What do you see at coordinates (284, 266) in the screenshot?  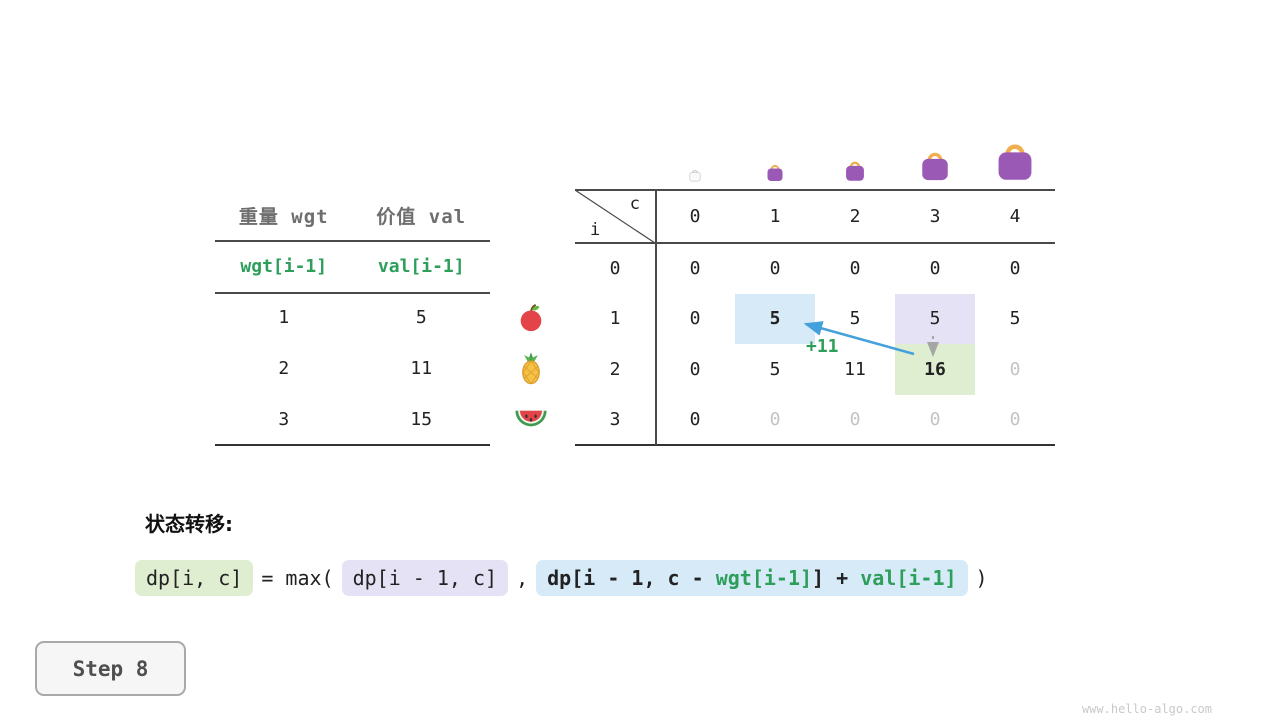 I see `wgt-var-label: wgt[i-1]` at bounding box center [284, 266].